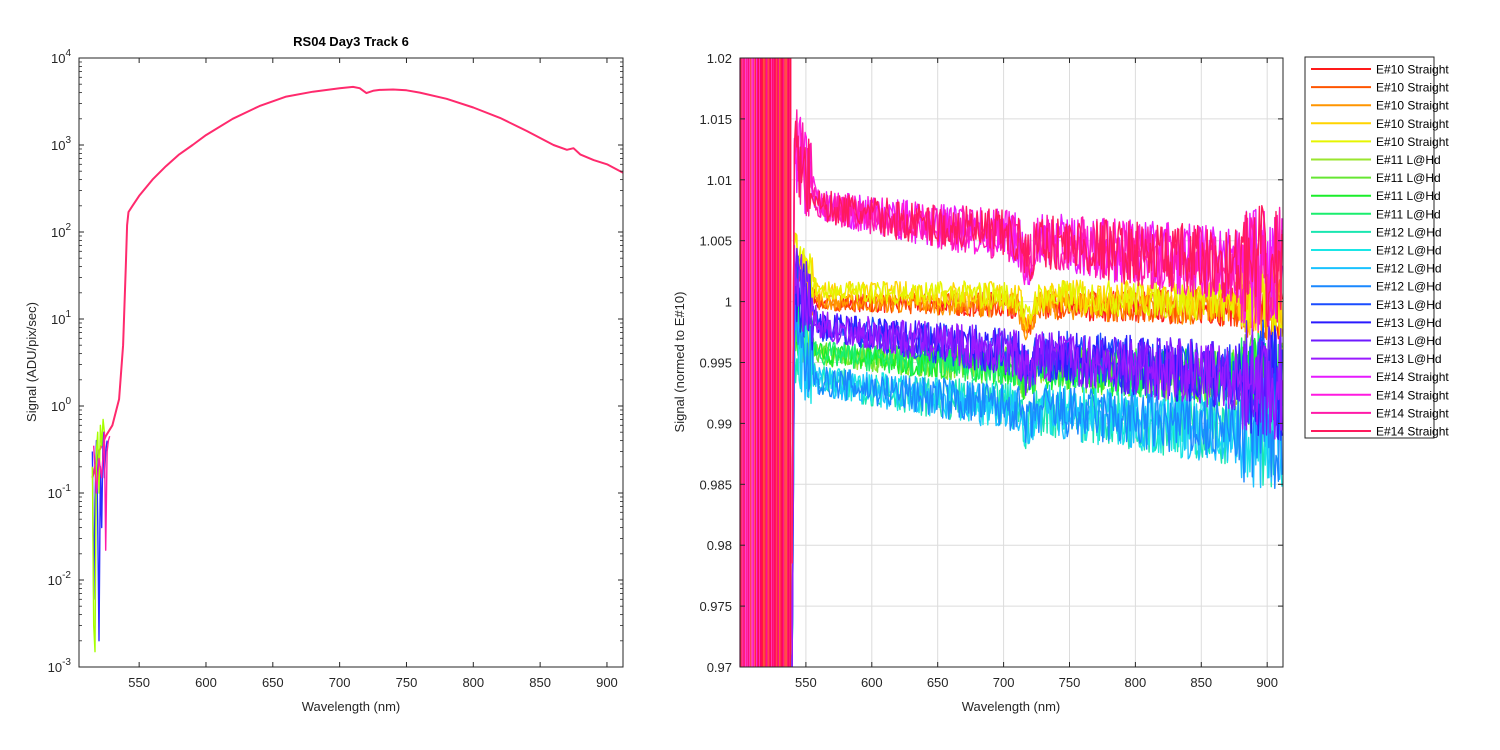  Describe the element at coordinates (938, 682) in the screenshot. I see `right-x-tick-label: 650` at that location.